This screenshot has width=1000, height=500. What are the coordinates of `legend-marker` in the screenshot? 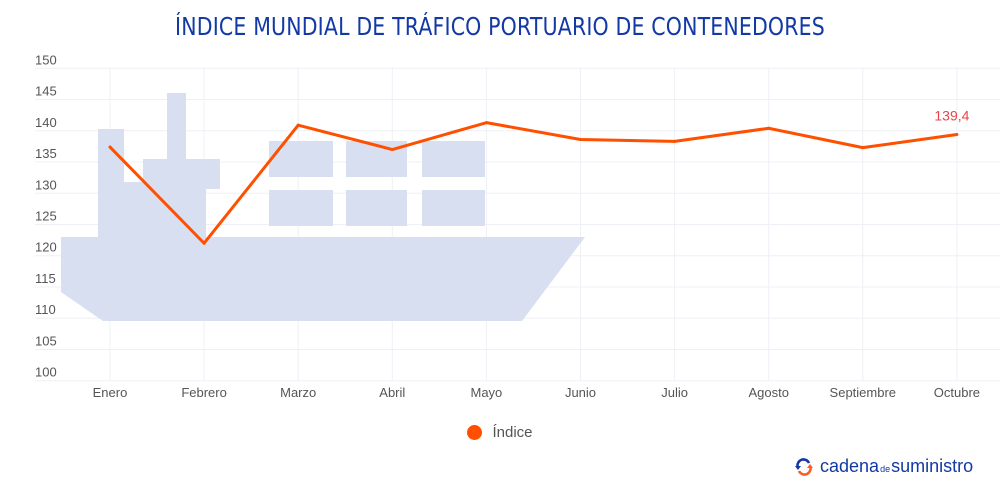 It's located at (475, 432).